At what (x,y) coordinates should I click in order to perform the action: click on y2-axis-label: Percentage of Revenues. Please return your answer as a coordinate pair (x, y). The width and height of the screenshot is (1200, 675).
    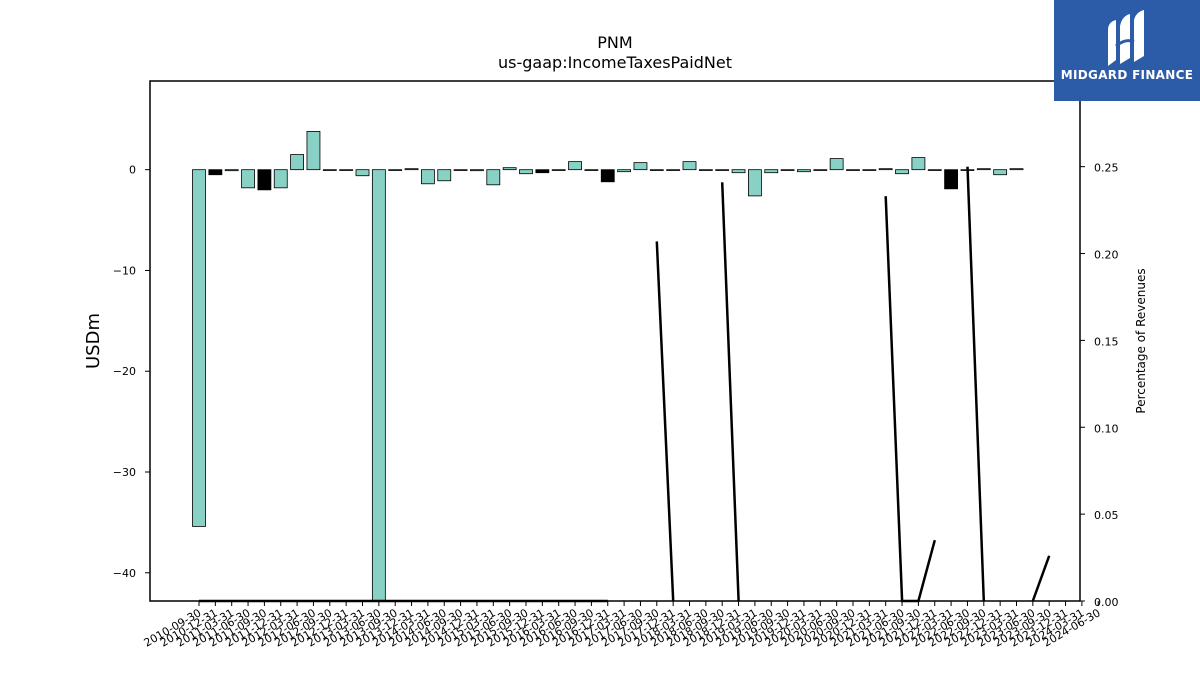
    Looking at the image, I should click on (1141, 340).